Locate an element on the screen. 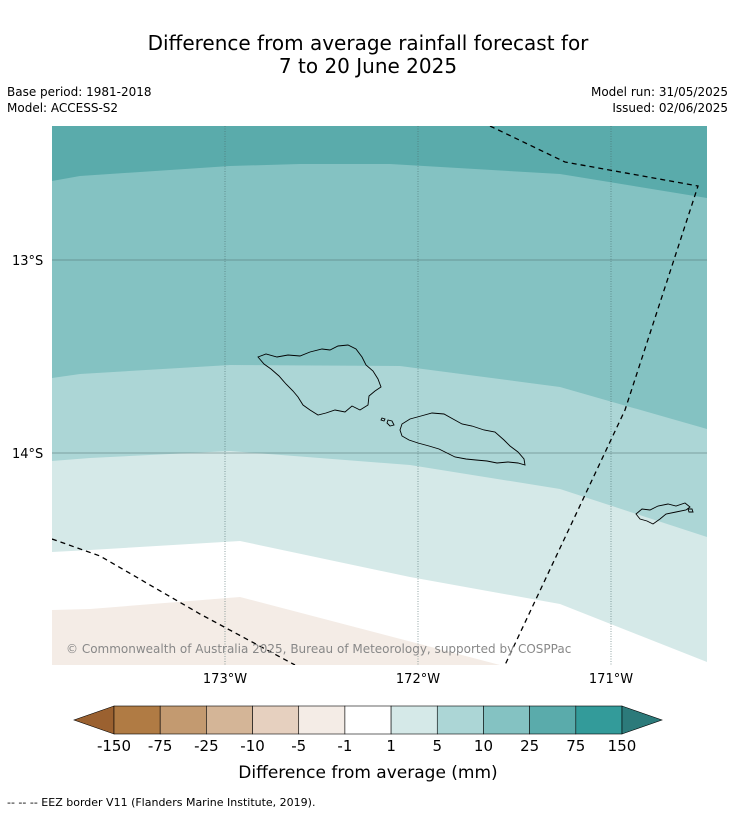  colorbar-tick-label: 75 is located at coordinates (575, 746).